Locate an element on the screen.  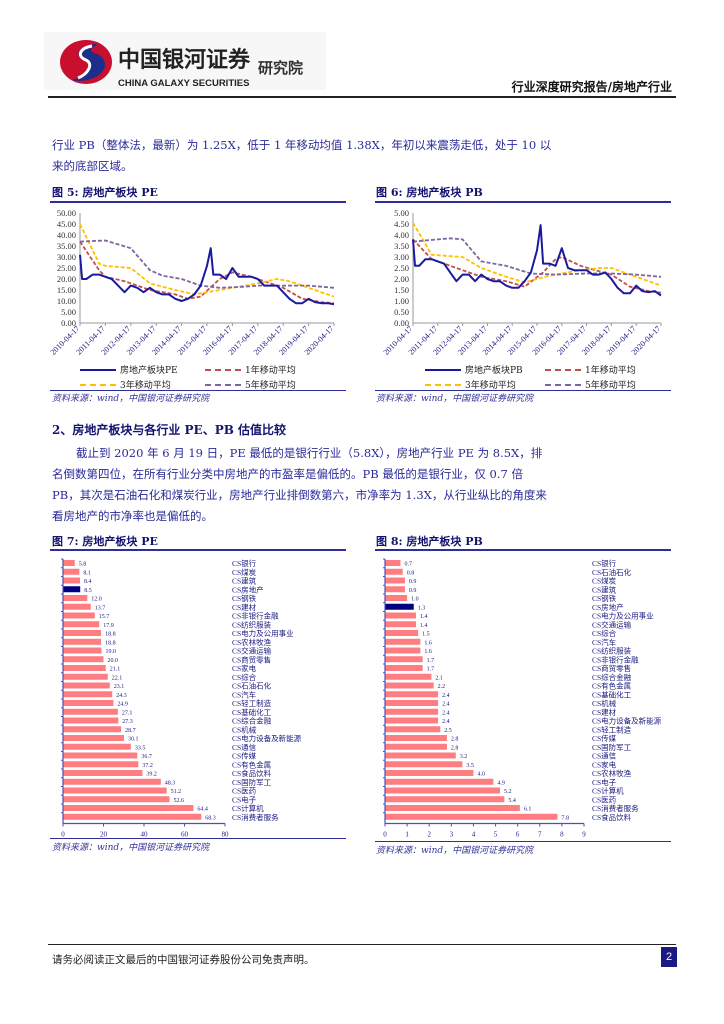
bar-value-label: 4.9 is located at coordinates (501, 783).